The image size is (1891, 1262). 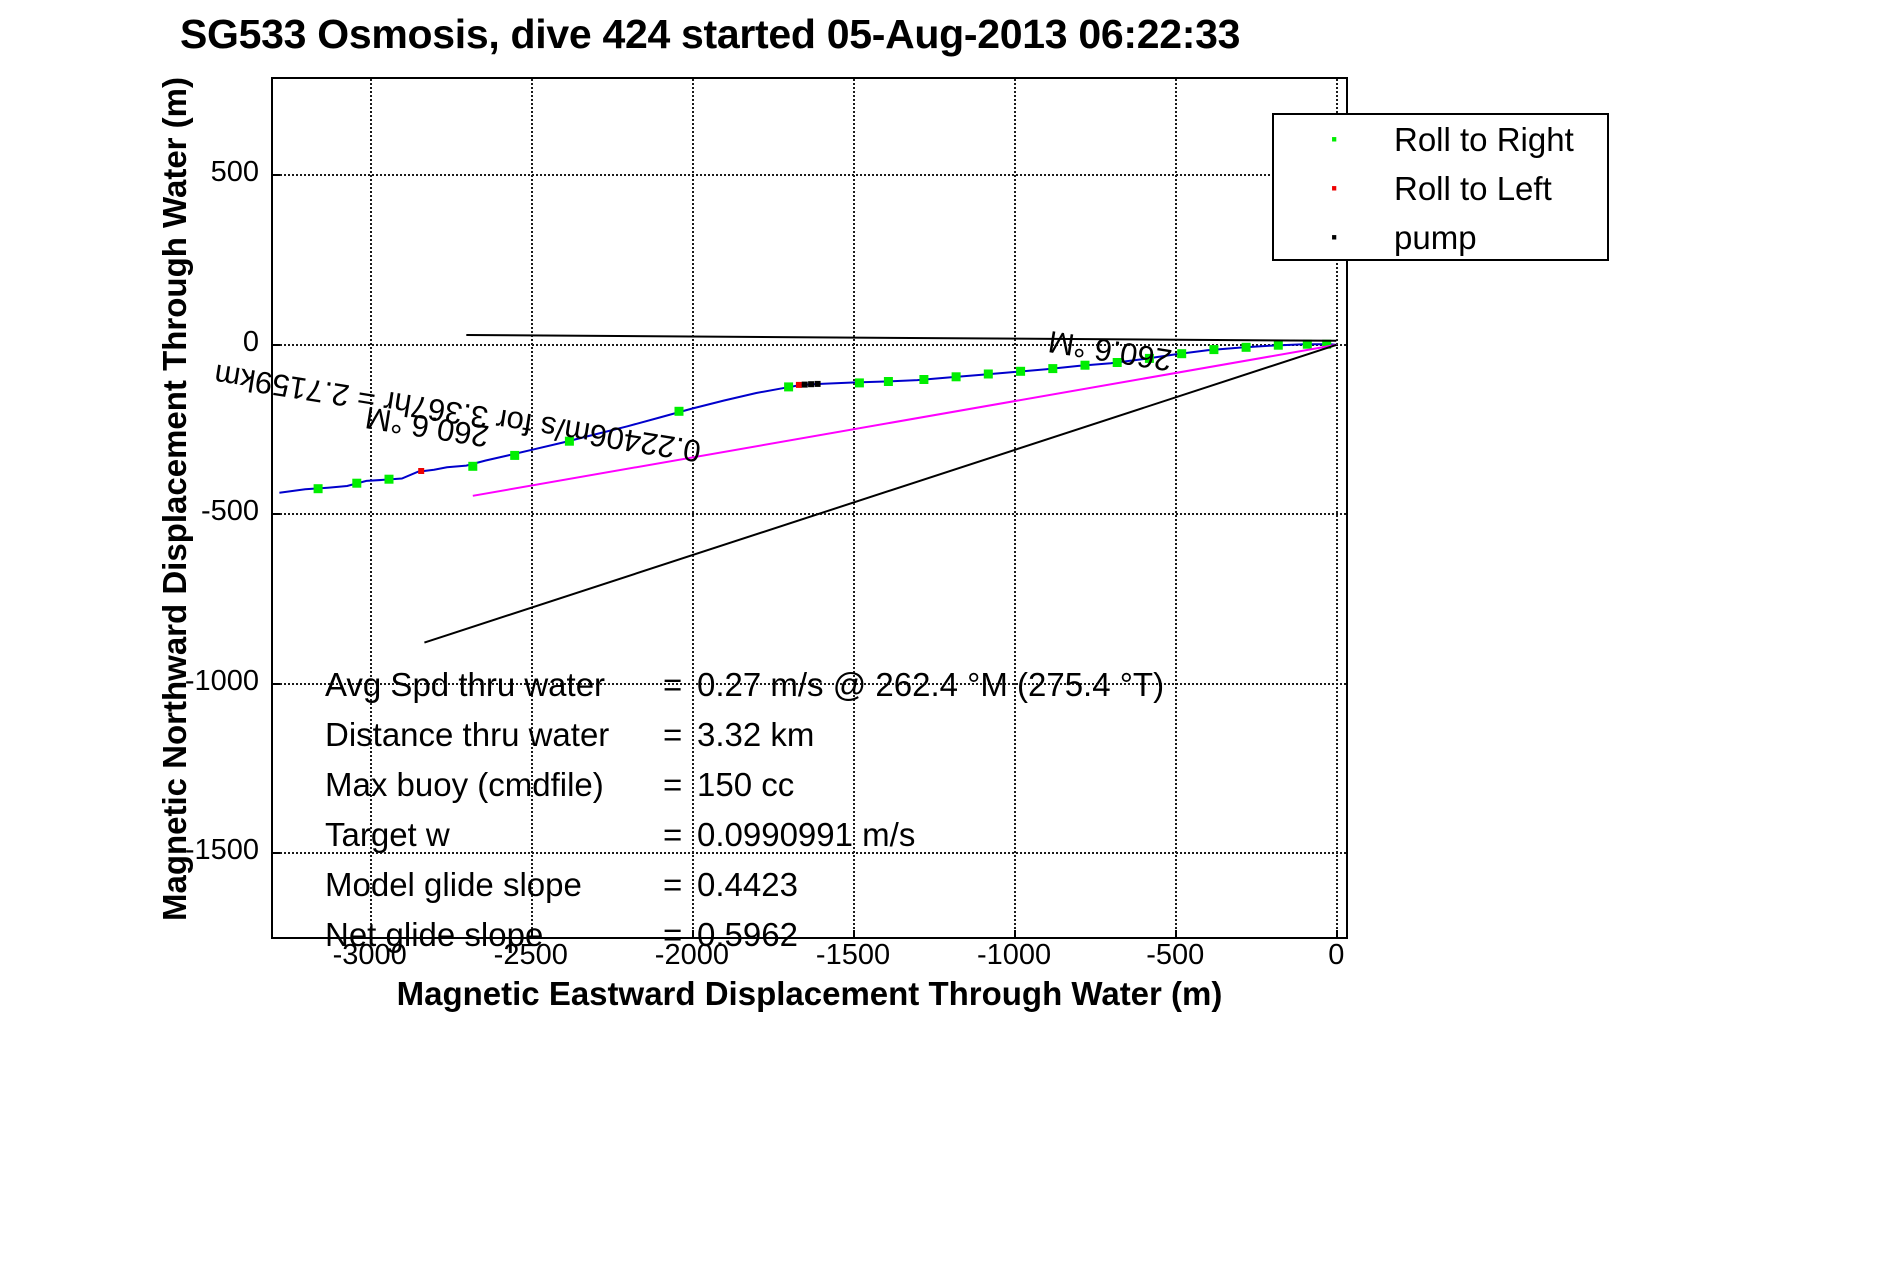 What do you see at coordinates (806, 834) in the screenshot?
I see `statistic-value: 0.0990991 m/s` at bounding box center [806, 834].